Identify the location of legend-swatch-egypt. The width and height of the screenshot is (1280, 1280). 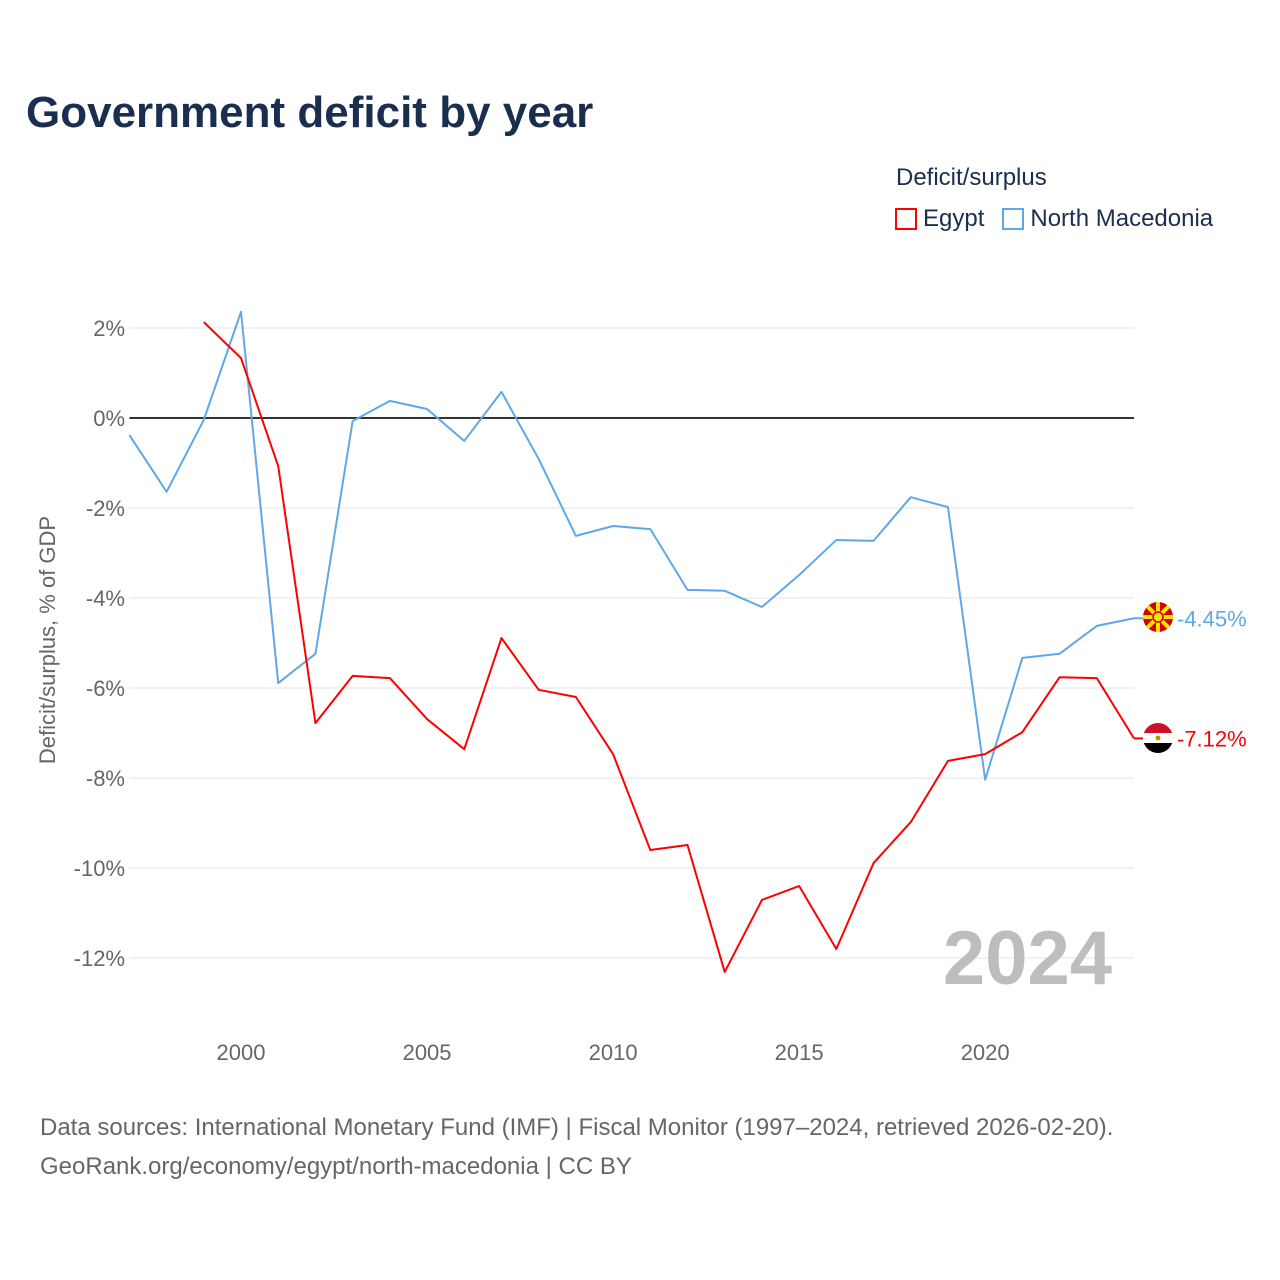
(906, 219).